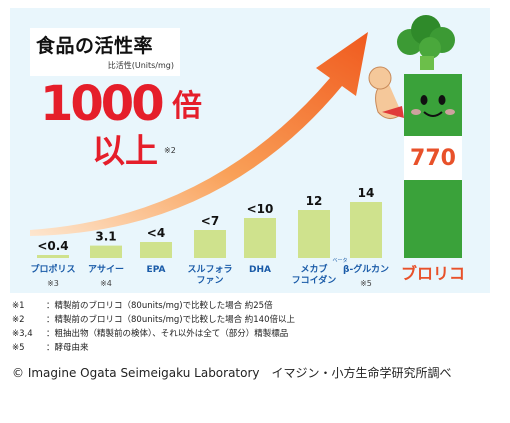 The width and height of the screenshot is (510, 423). I want to click on value-label: <7, so click(210, 221).